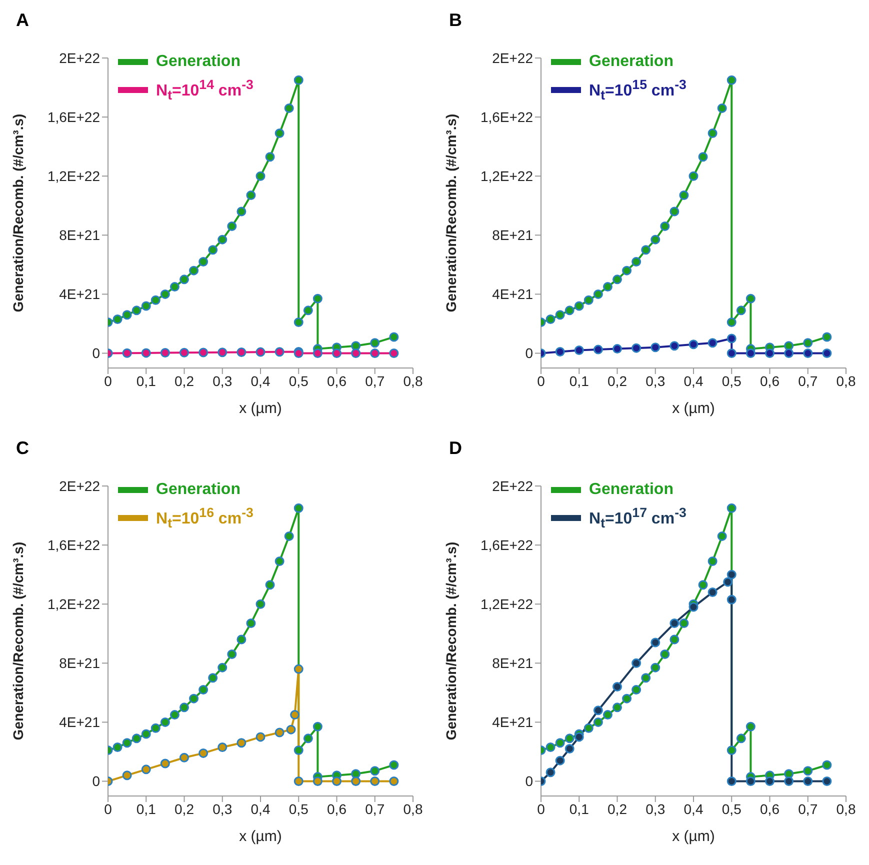 The height and width of the screenshot is (865, 869). I want to click on chart-title: A, so click(22, 20).